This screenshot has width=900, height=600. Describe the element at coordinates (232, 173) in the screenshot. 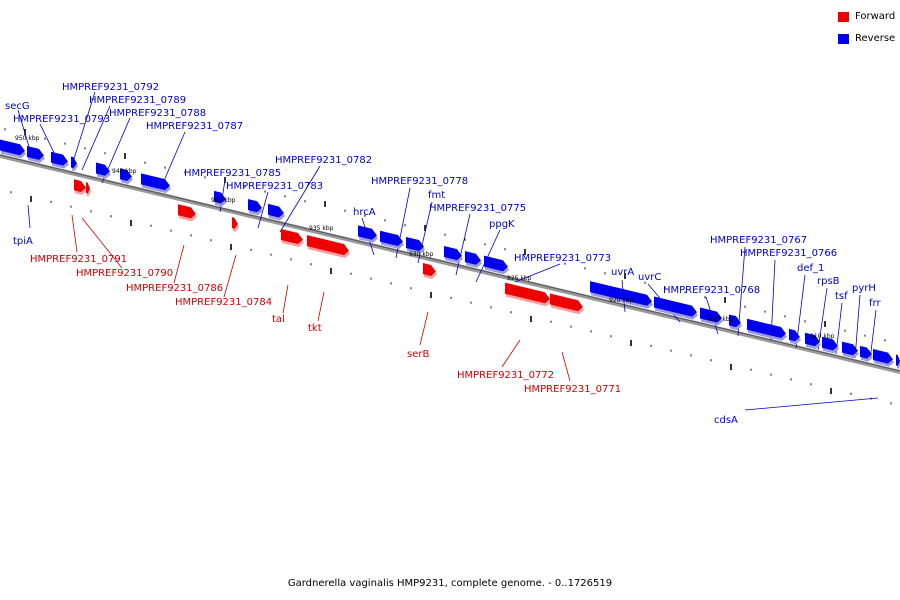

I see `gene-label-HMPREF9231_0785: HMPREF9231_0785` at that location.